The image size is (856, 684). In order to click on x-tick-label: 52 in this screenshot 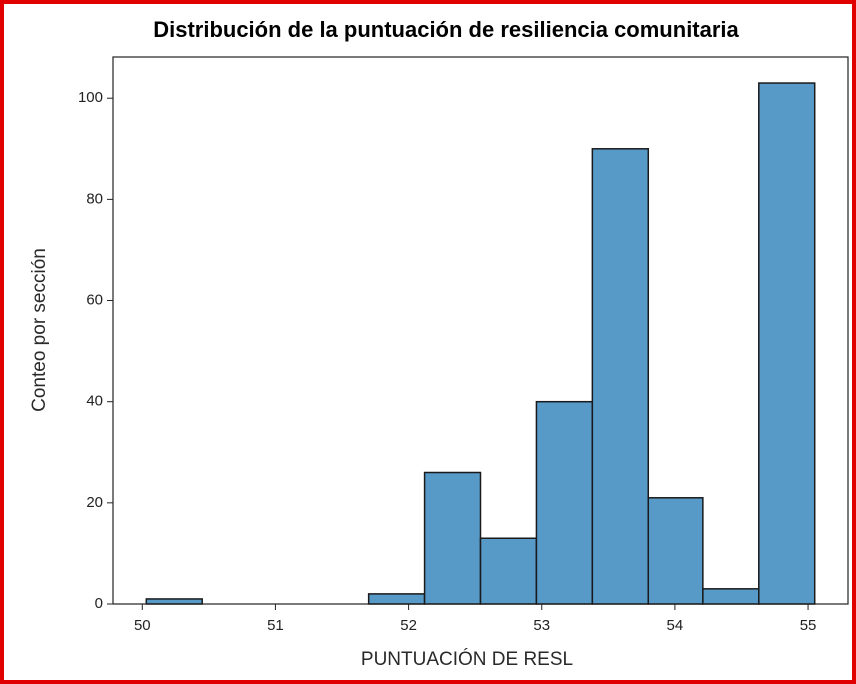, I will do `click(408, 625)`.